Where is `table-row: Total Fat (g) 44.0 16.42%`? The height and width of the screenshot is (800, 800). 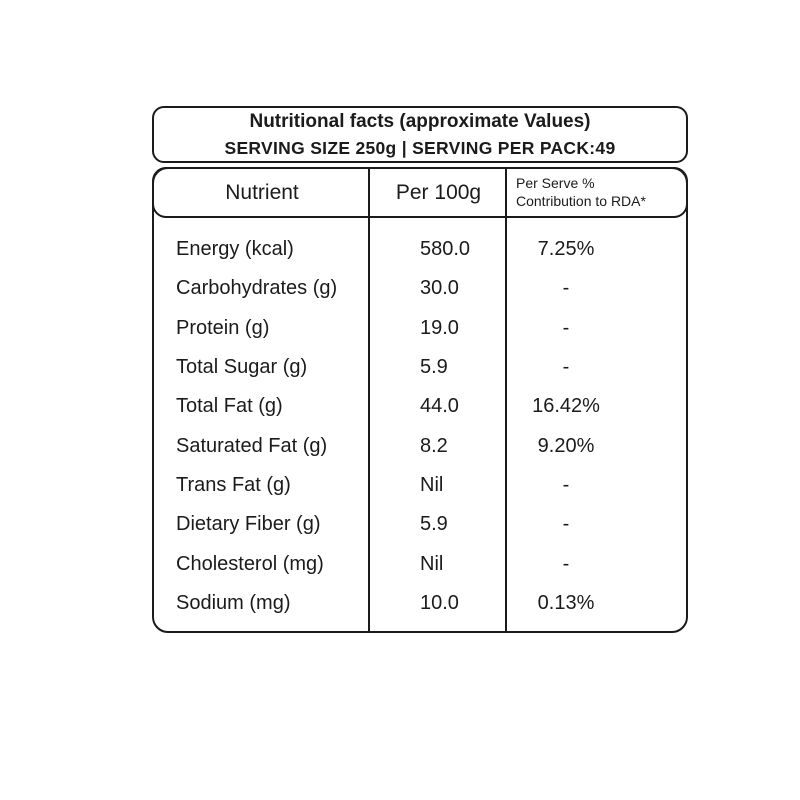
table-row: Total Fat (g) 44.0 16.42% is located at coordinates (420, 406).